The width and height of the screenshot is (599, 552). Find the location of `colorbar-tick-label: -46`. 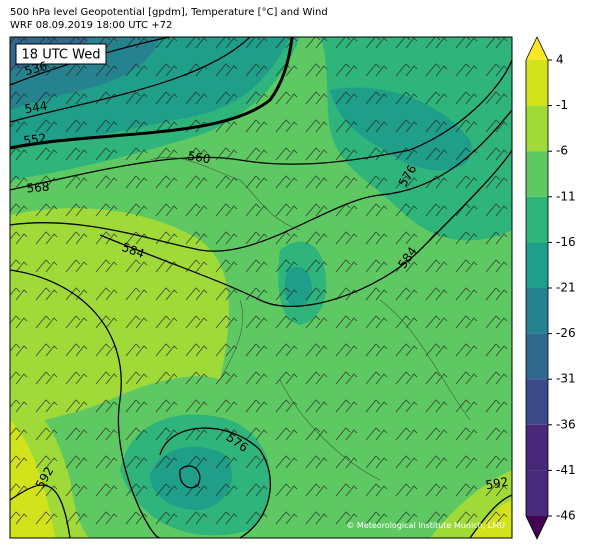

colorbar-tick-label: -46 is located at coordinates (566, 516).